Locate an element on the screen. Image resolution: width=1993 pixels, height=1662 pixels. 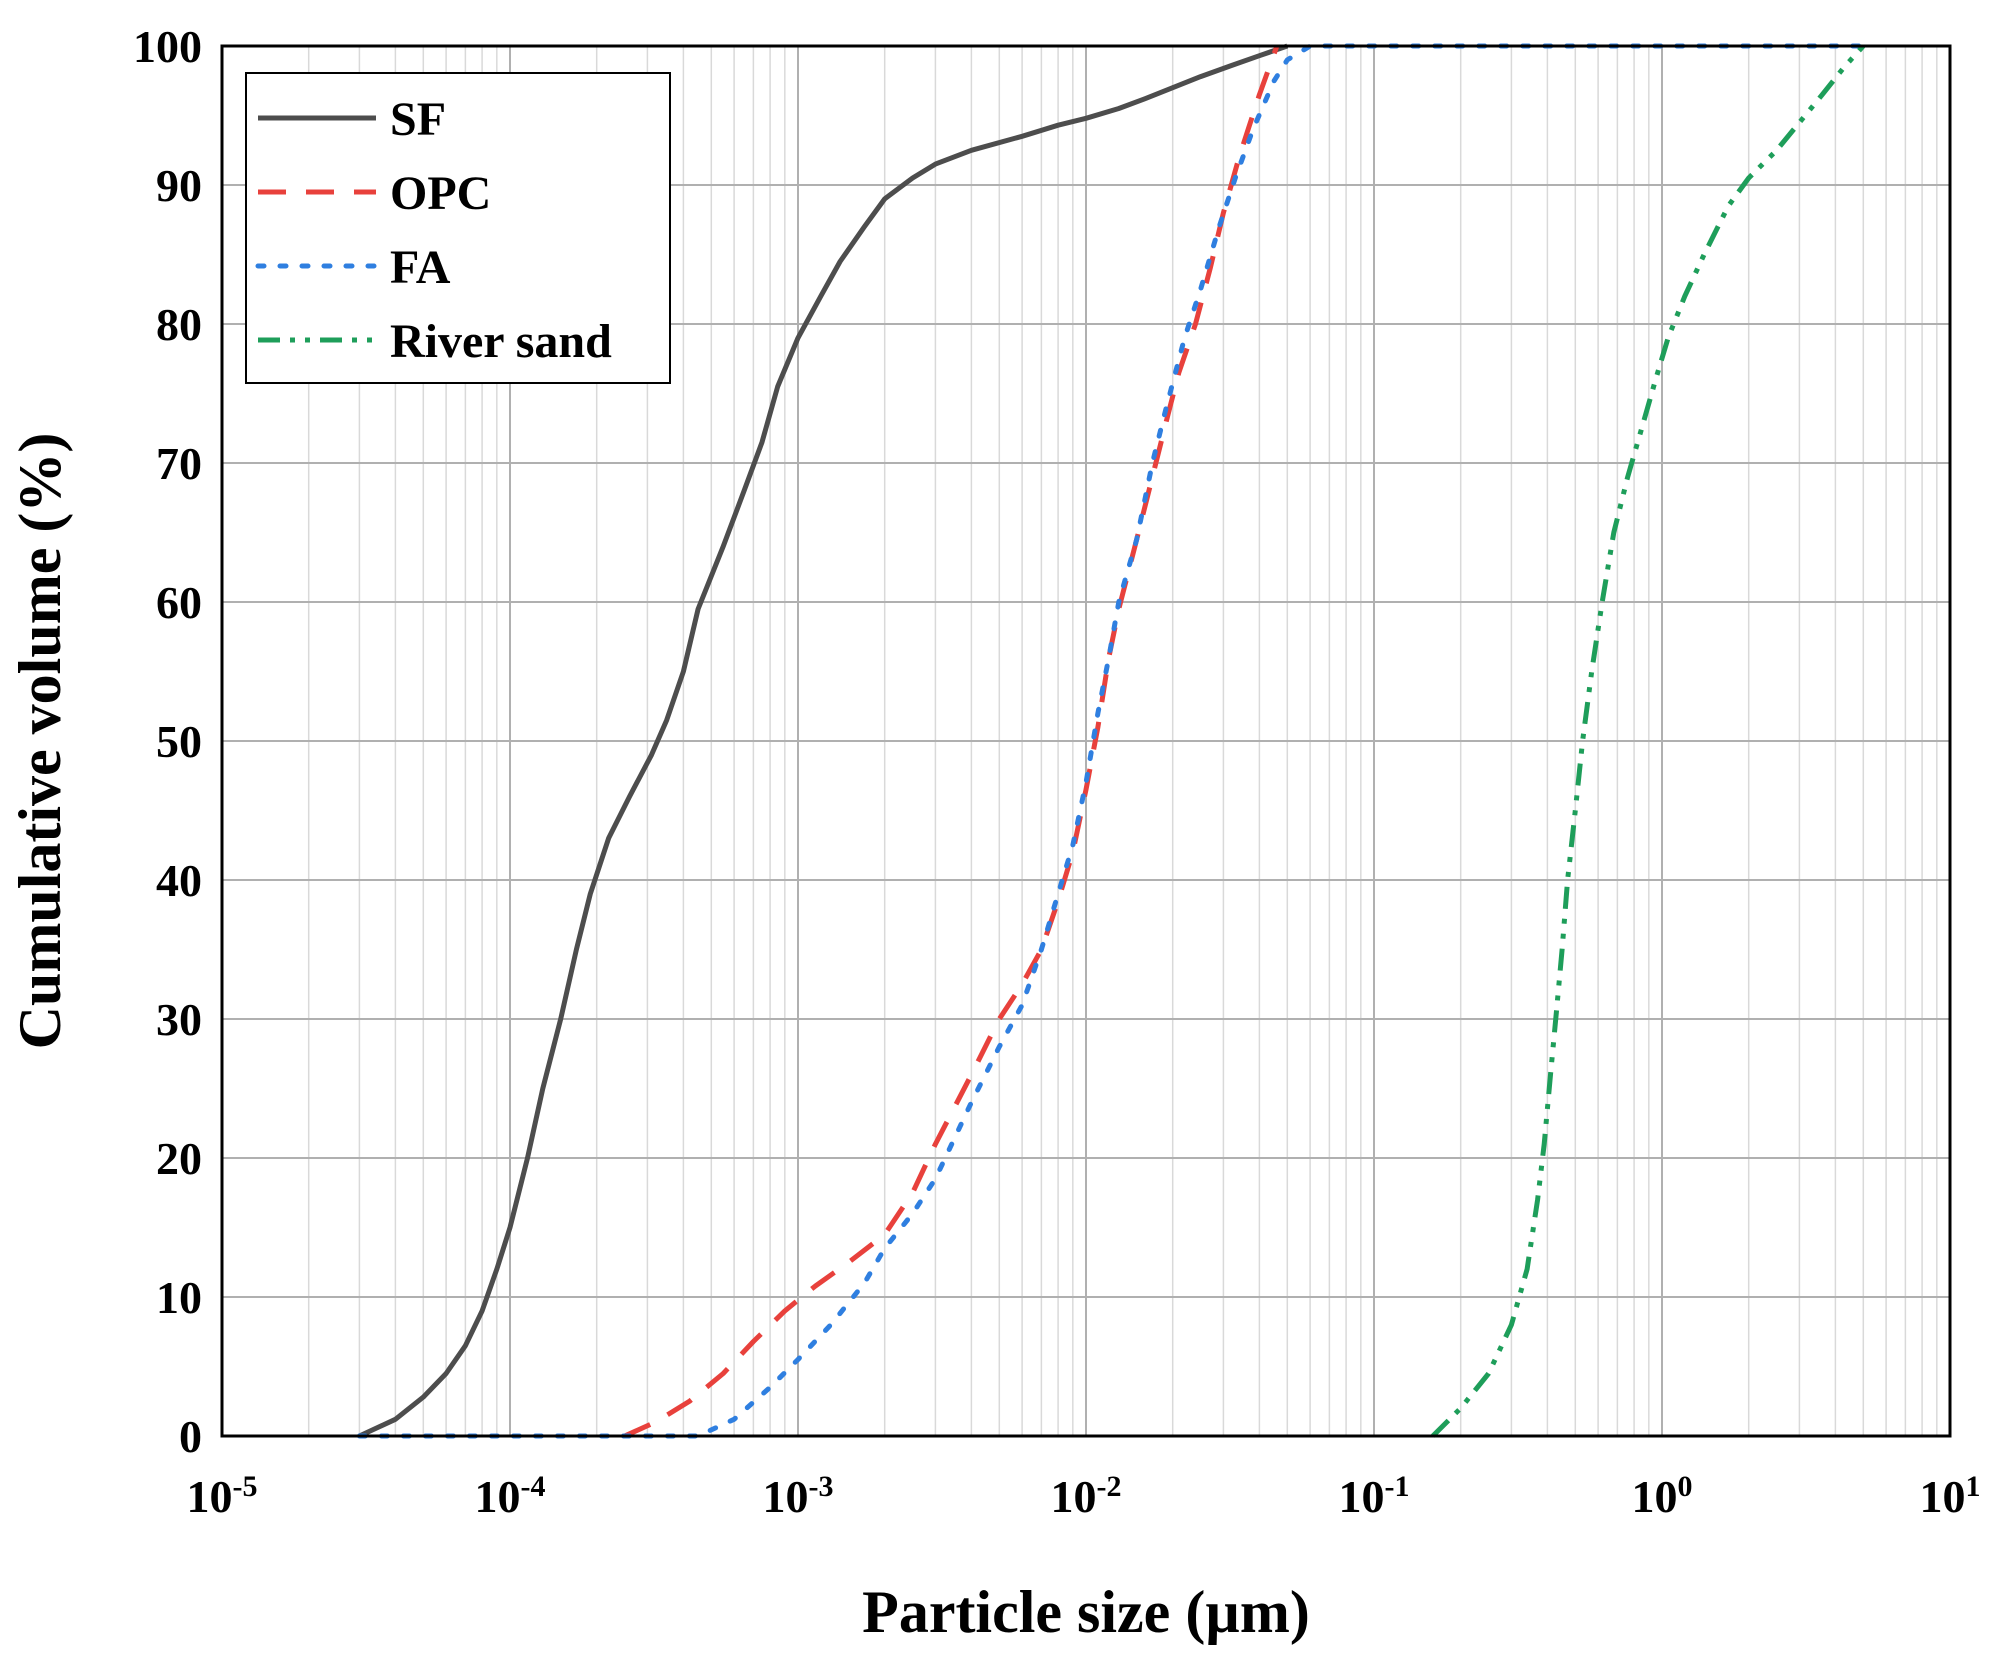
x-tick-label: 10⁻⁵ is located at coordinates (222, 1496).